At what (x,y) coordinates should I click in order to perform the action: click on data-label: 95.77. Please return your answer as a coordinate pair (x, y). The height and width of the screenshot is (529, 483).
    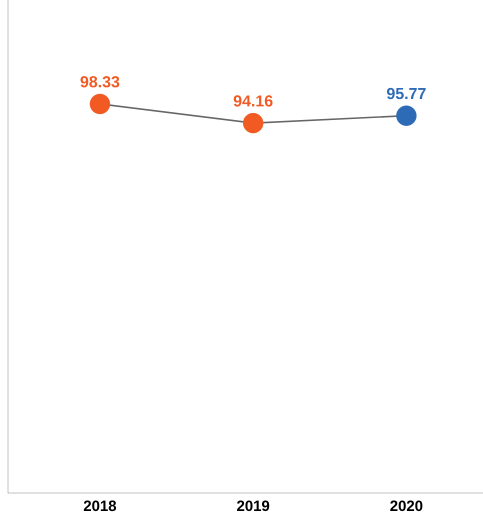
    Looking at the image, I should click on (406, 94).